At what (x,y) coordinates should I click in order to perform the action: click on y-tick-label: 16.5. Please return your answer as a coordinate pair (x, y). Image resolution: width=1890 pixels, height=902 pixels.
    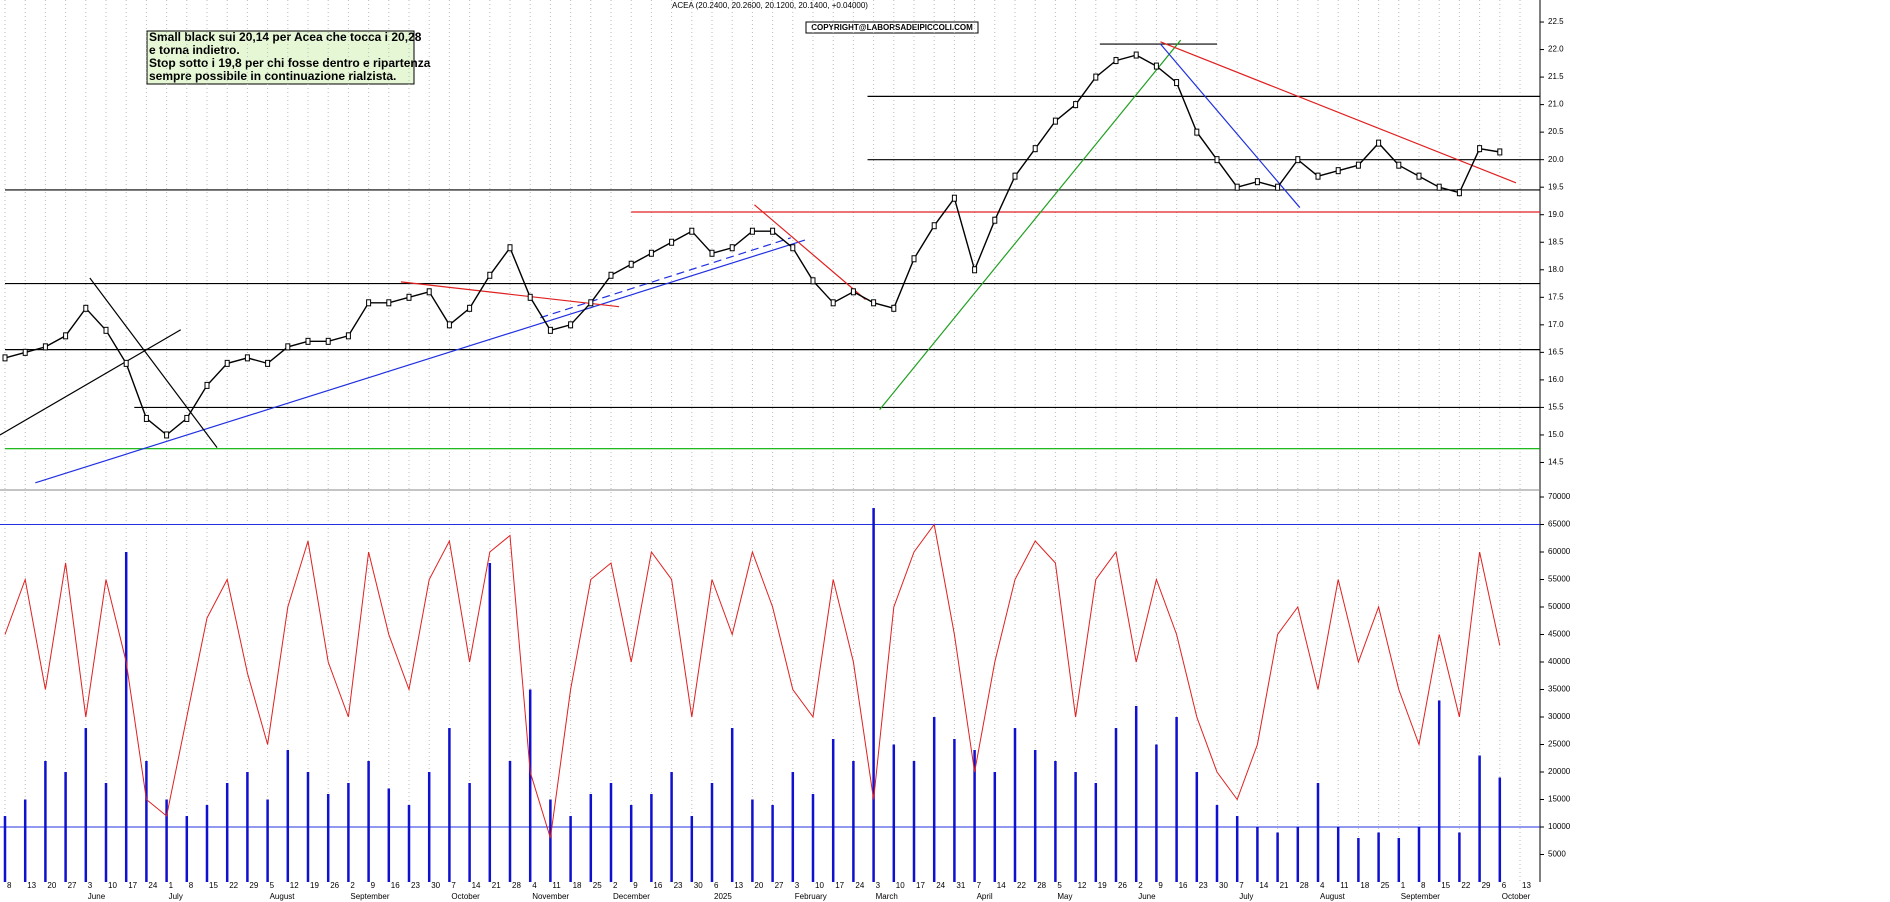
    Looking at the image, I should click on (1556, 351).